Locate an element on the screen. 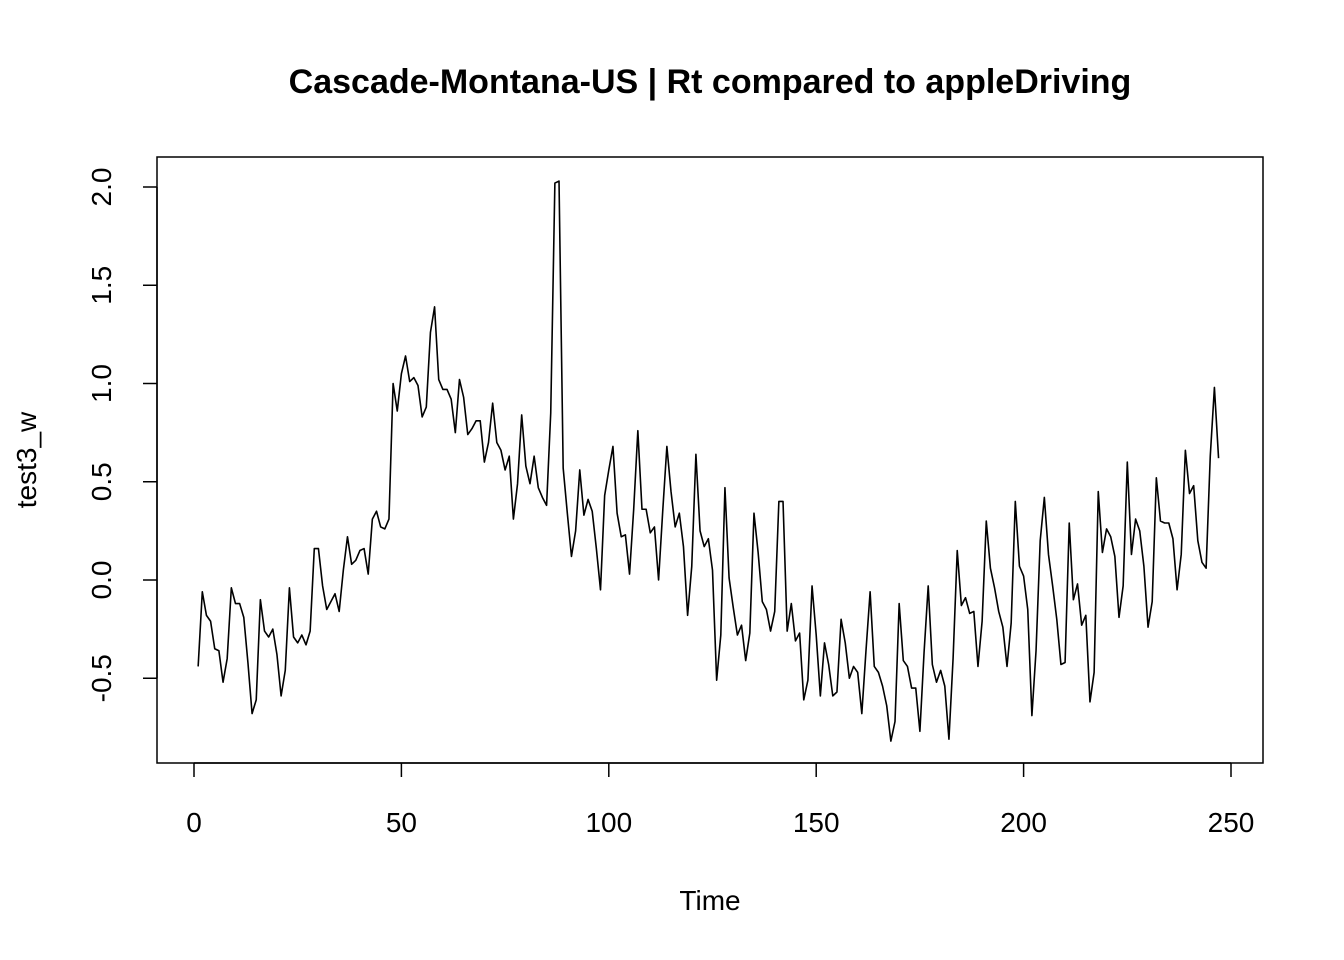 This screenshot has width=1344, height=960. x-tick-label: 250 is located at coordinates (1231, 822).